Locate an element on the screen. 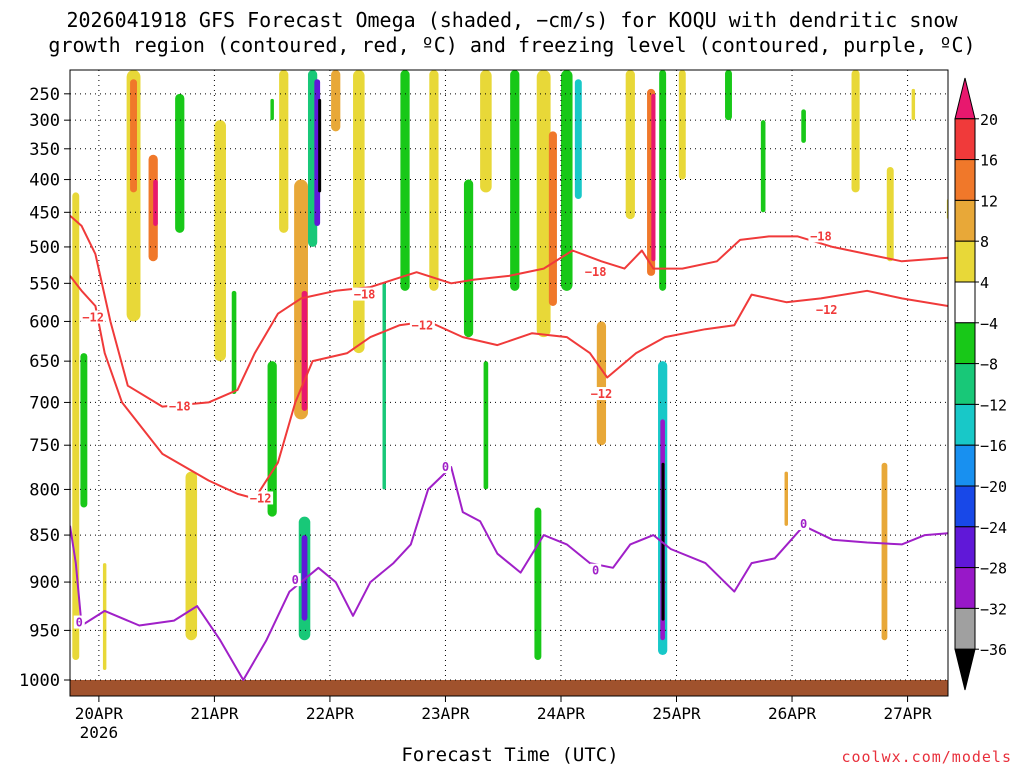 The image size is (1024, 768). x-tick-label: 20APR is located at coordinates (99, 713).